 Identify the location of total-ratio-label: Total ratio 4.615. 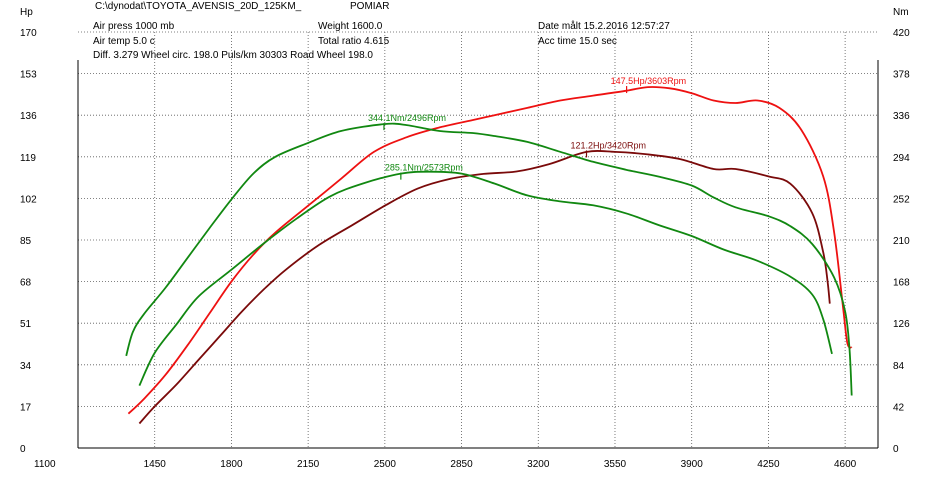
(354, 41).